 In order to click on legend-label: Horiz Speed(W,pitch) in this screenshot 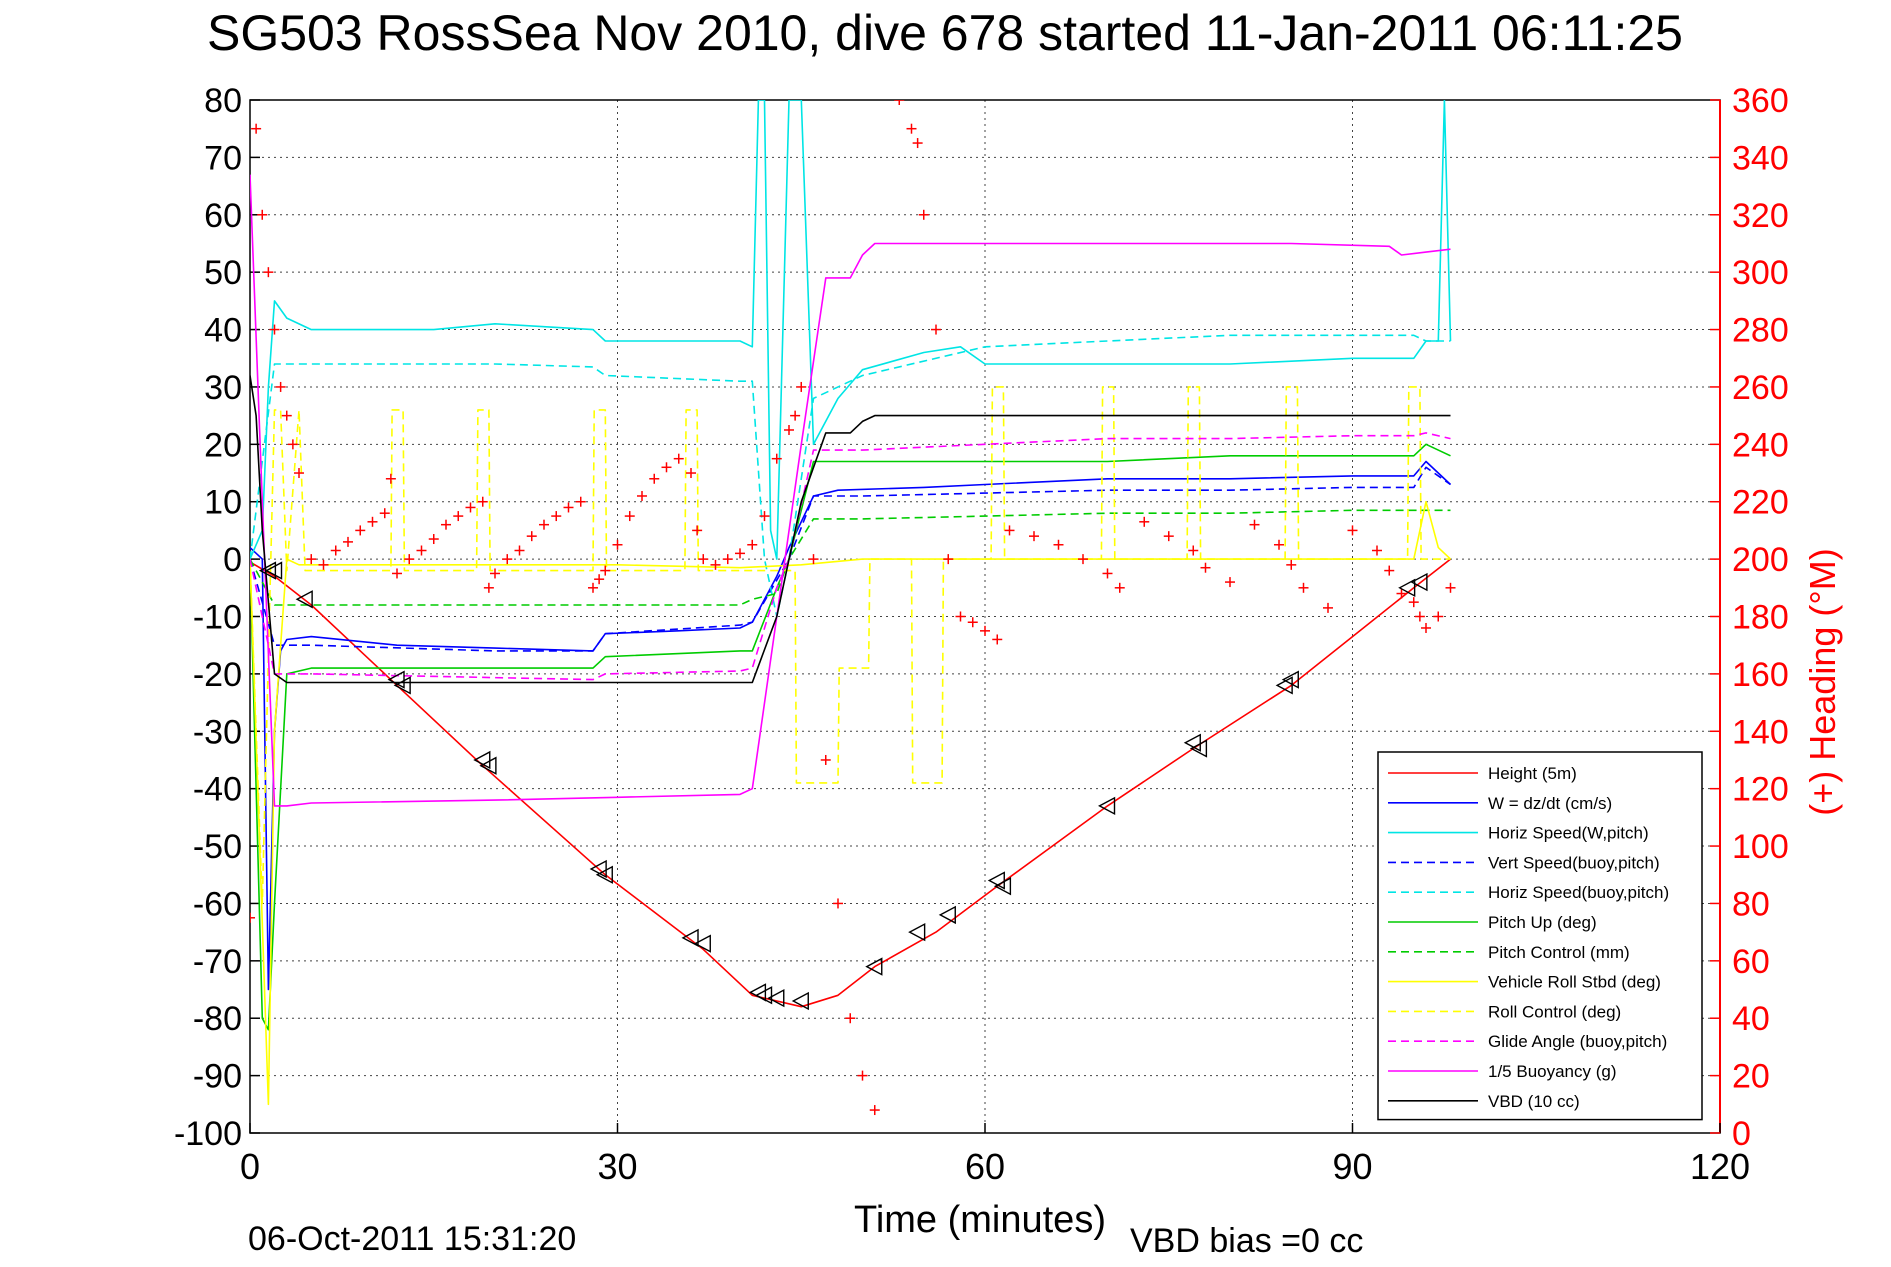, I will do `click(1568, 833)`.